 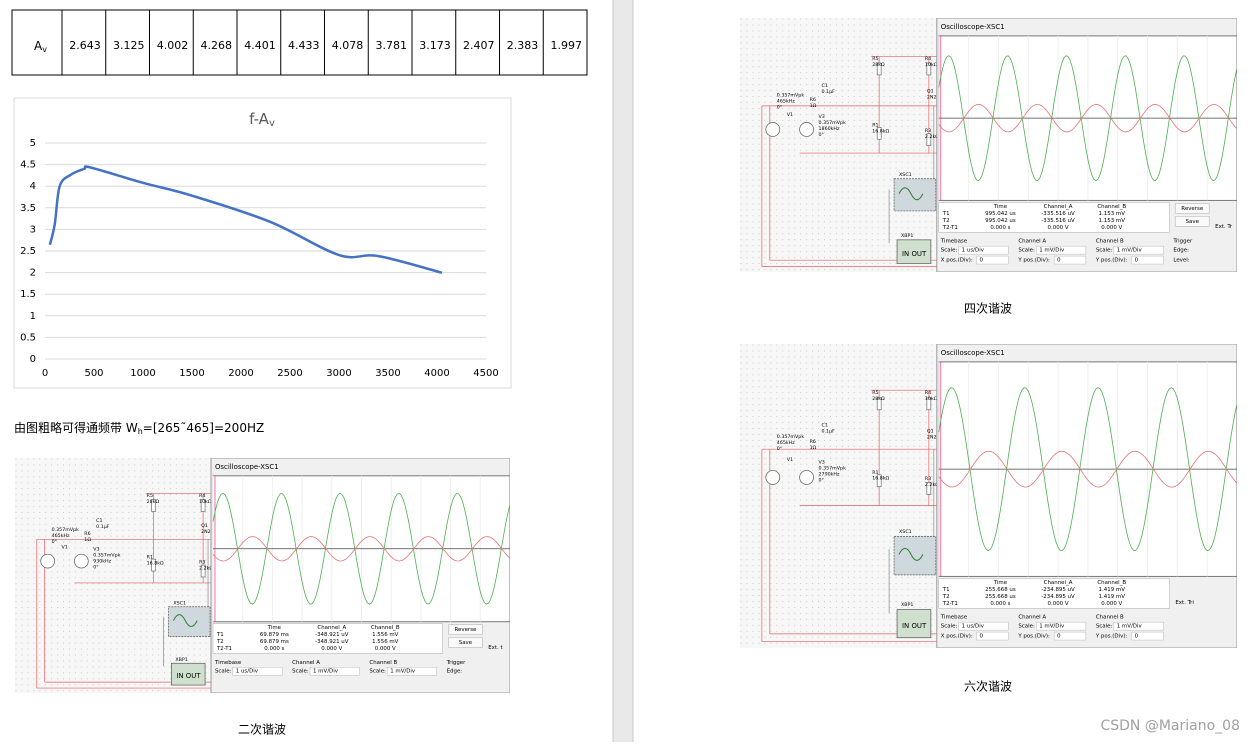 What do you see at coordinates (385, 642) in the screenshot?
I see `readout-value: 1.556 mV` at bounding box center [385, 642].